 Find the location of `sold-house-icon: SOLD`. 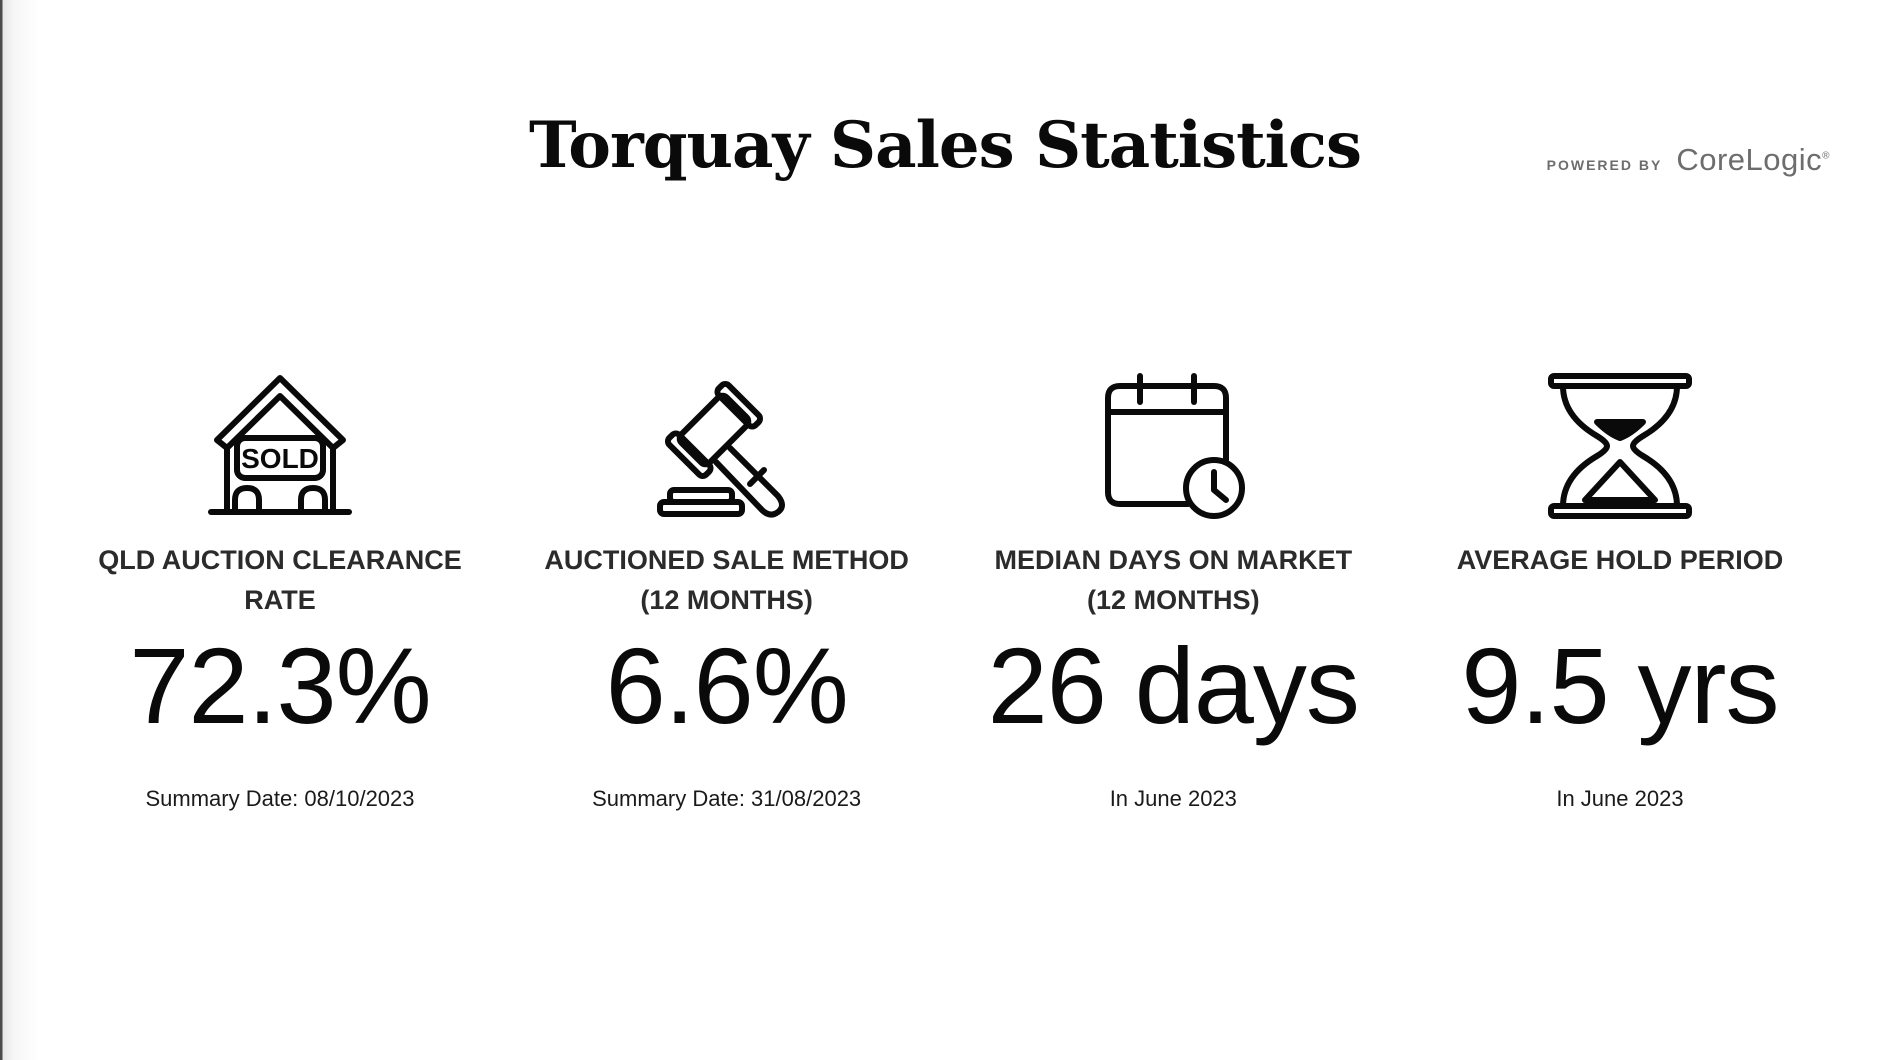

sold-house-icon: SOLD is located at coordinates (280, 446).